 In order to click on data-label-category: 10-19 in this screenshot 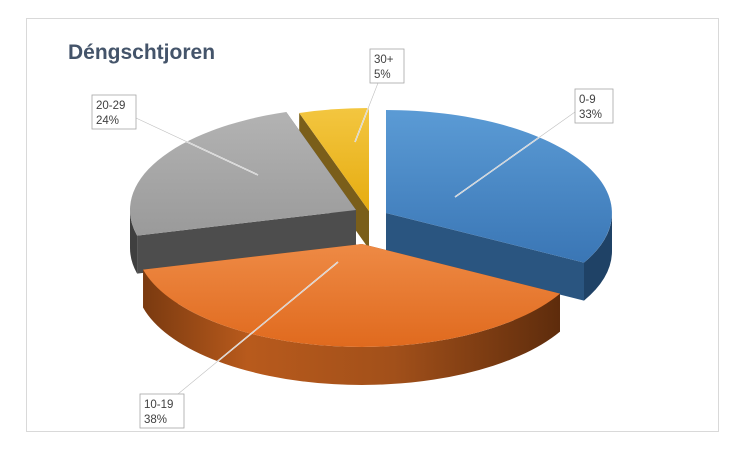, I will do `click(158, 405)`.